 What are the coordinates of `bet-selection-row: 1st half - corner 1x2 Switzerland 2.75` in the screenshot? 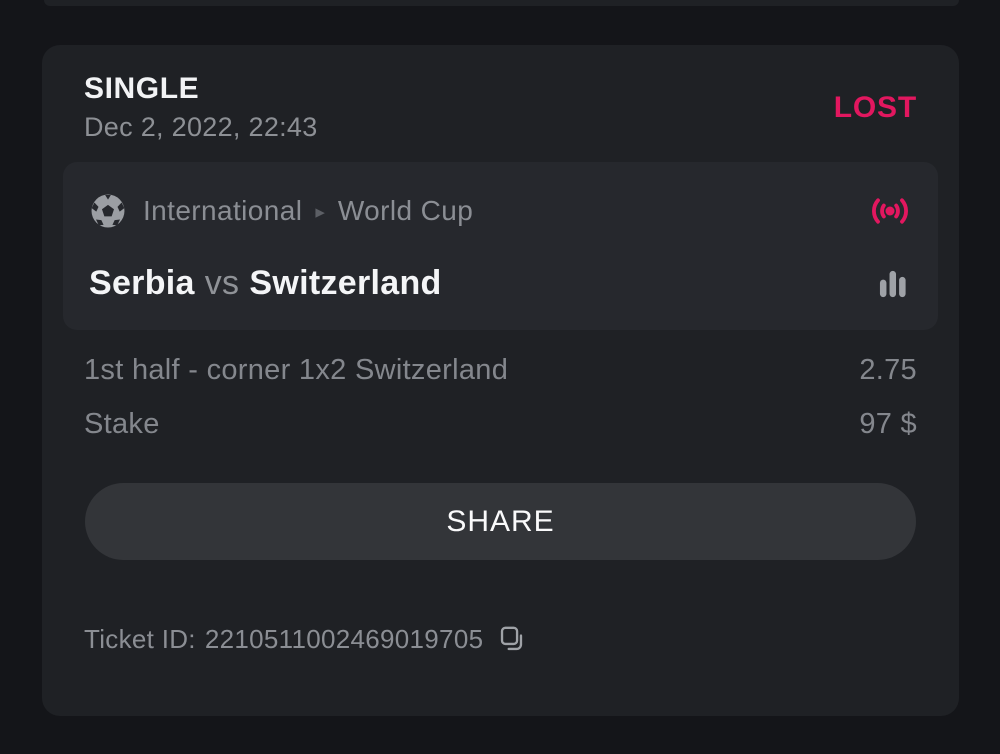 It's located at (500, 370).